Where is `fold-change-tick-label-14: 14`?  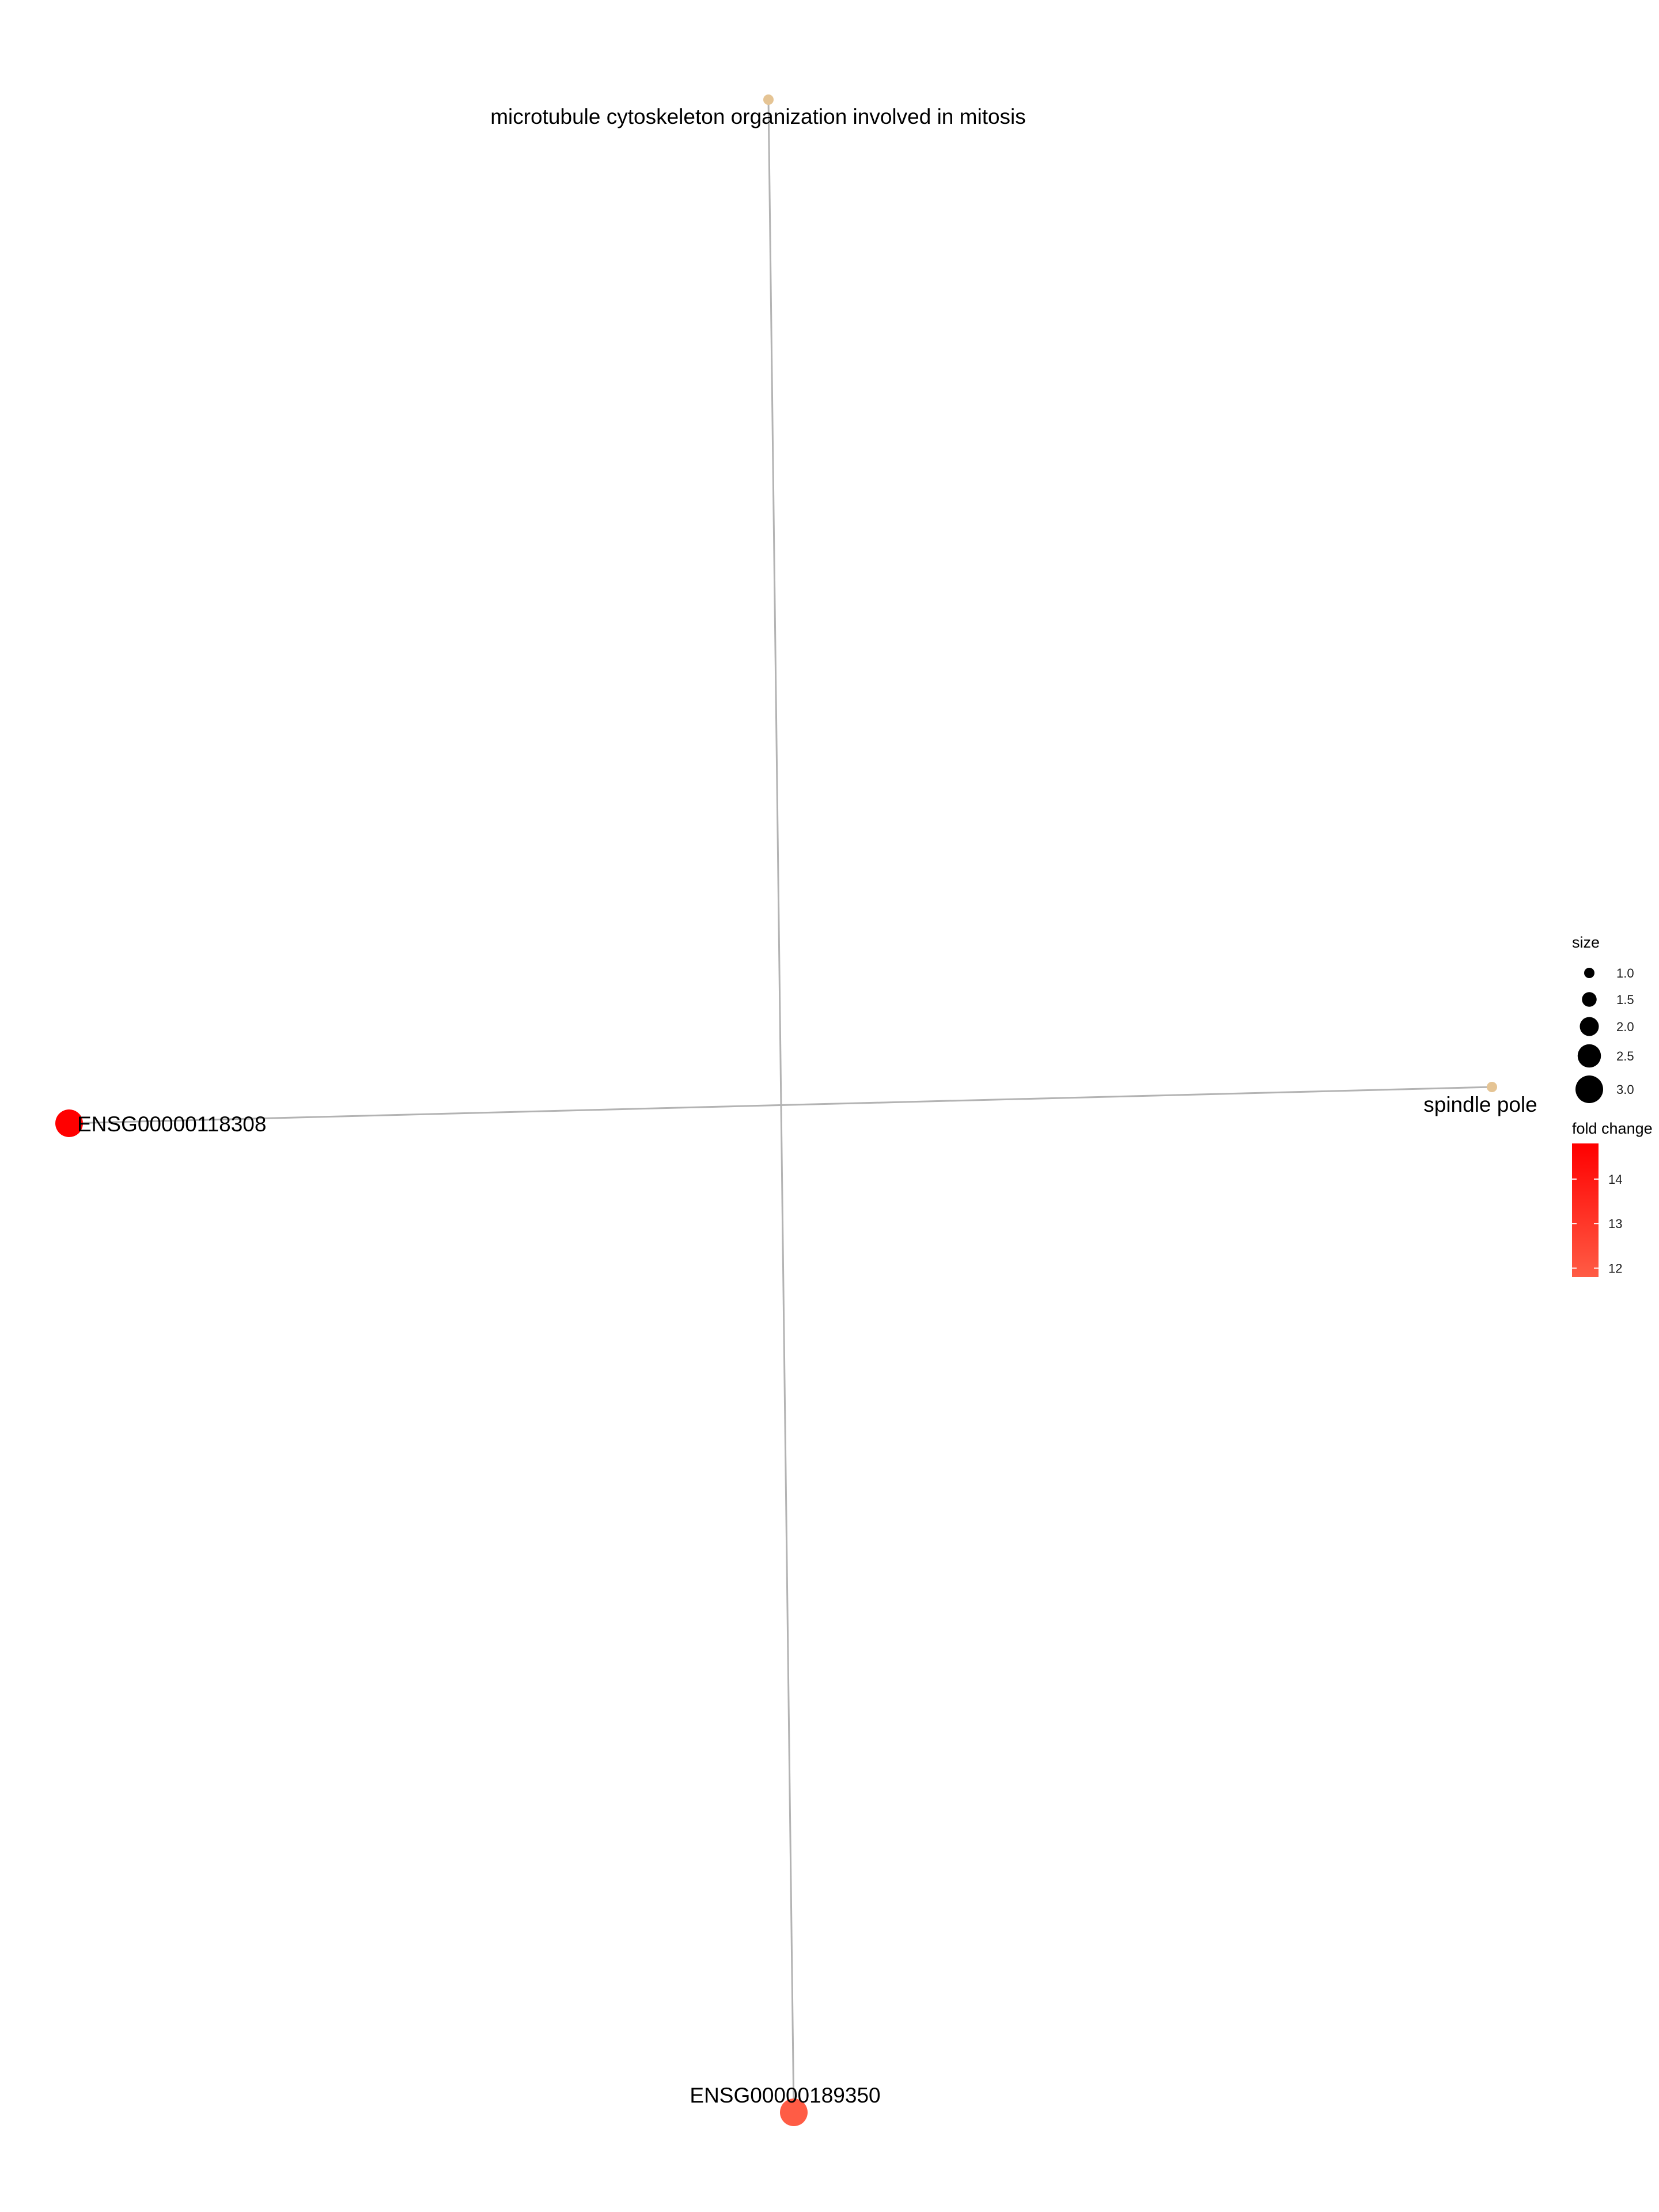 fold-change-tick-label-14: 14 is located at coordinates (1615, 1179).